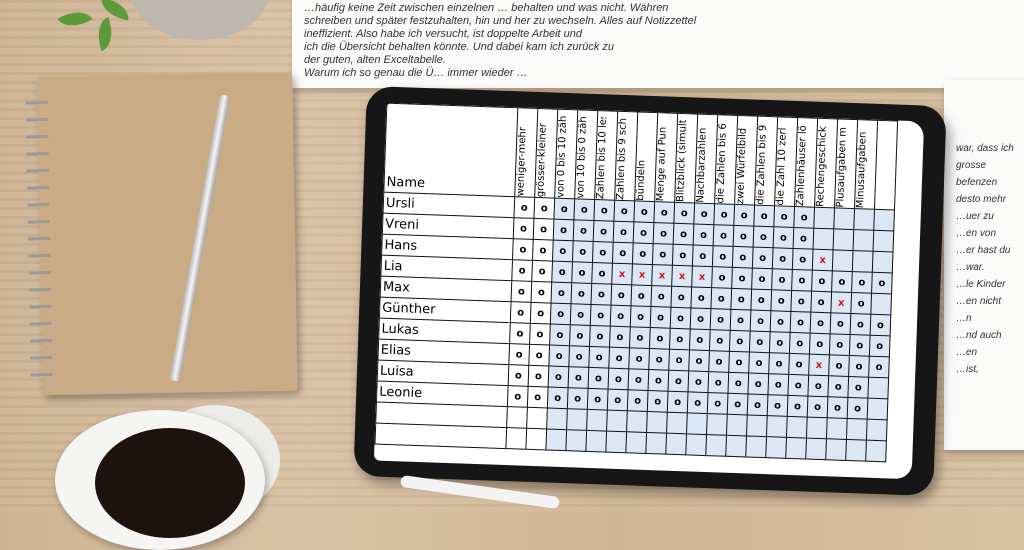 The image size is (1024, 550). I want to click on column-header-label: Rechengeschick, so click(822, 167).